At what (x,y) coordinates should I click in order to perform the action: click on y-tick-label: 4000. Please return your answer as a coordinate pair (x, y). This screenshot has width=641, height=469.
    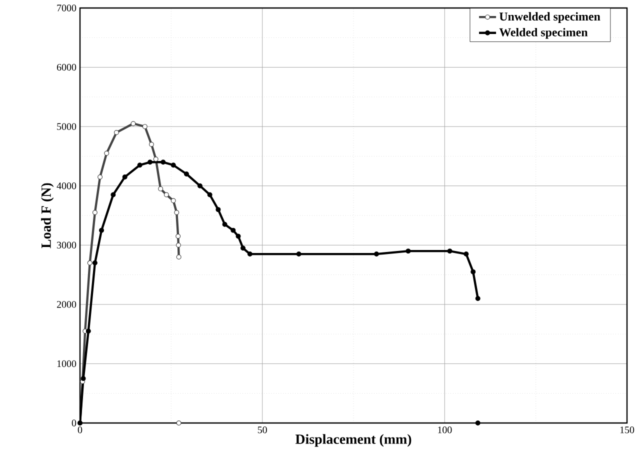
    Looking at the image, I should click on (66, 186).